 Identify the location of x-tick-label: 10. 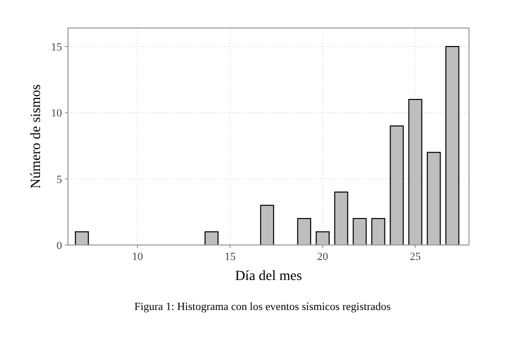
(138, 257).